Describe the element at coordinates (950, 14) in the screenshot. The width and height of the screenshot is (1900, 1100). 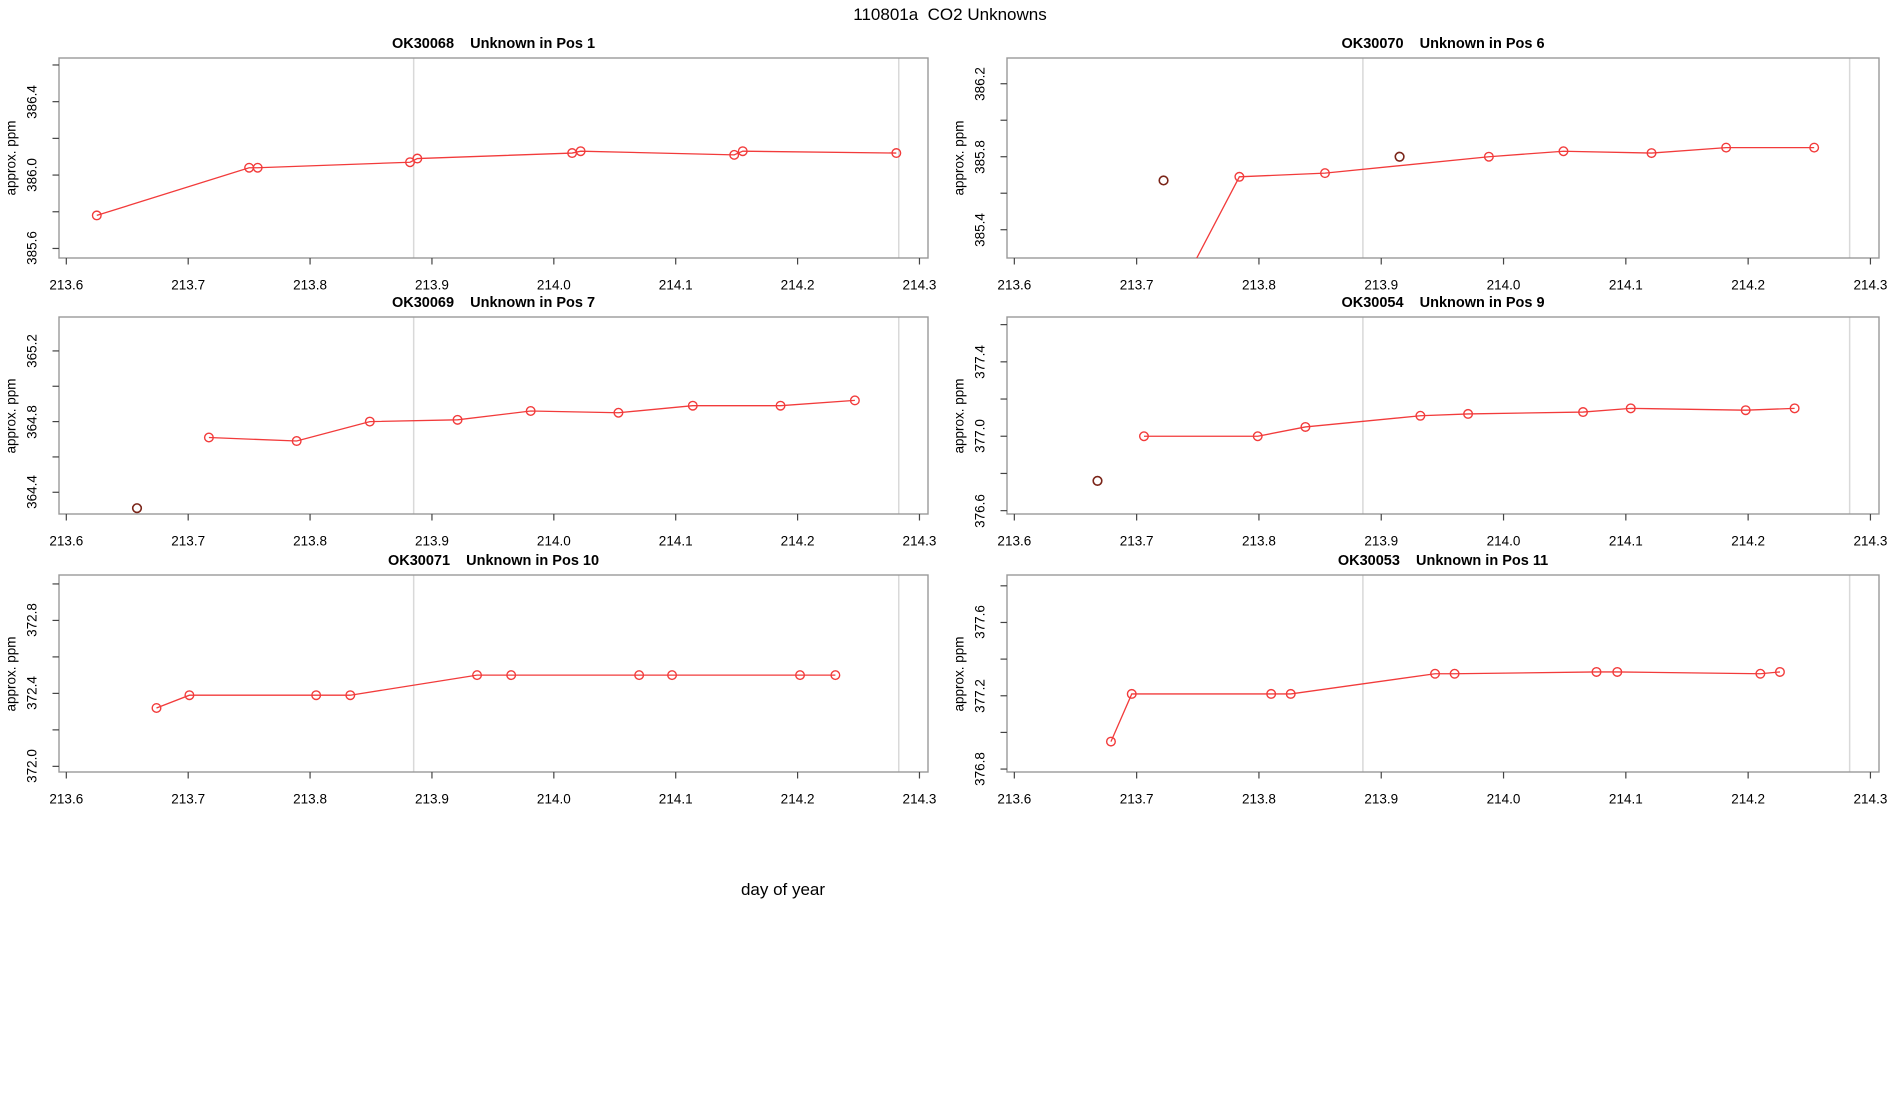
I see `figure-title: 110801a CO2 Unknowns` at that location.